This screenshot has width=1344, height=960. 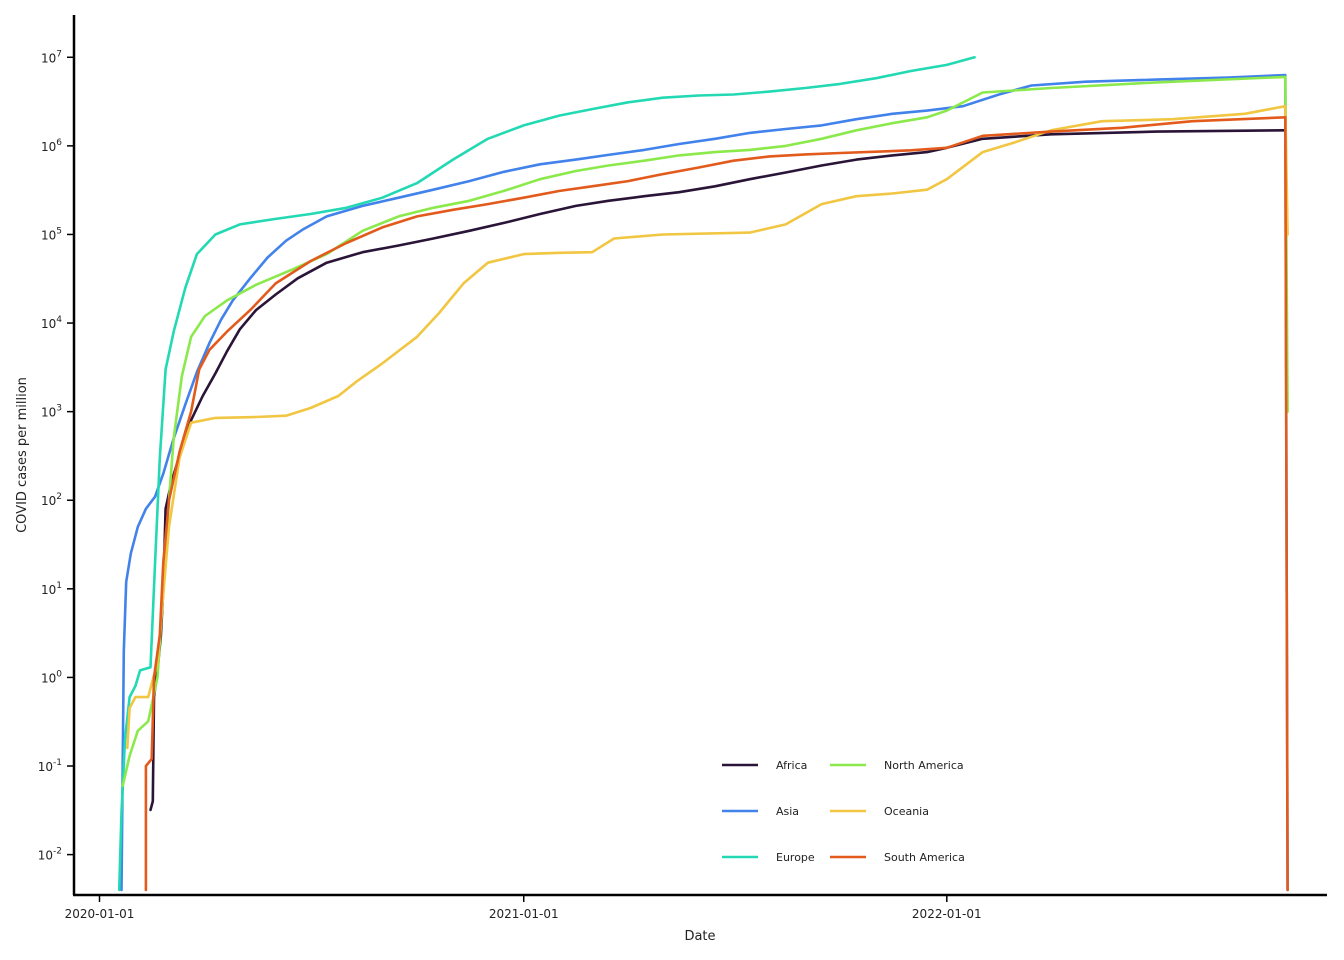 I want to click on y-tick-label: 10⁵, so click(x=51, y=234).